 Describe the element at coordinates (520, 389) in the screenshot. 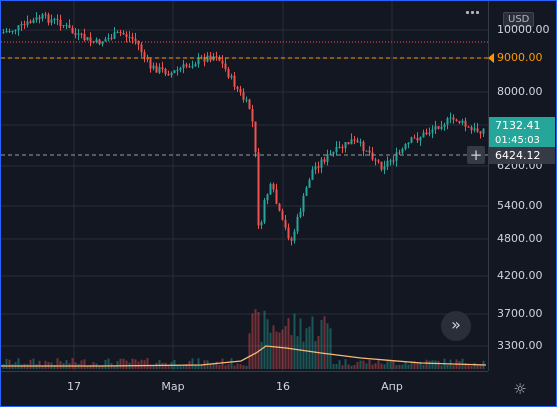

I see `gear-icon: ☼` at that location.